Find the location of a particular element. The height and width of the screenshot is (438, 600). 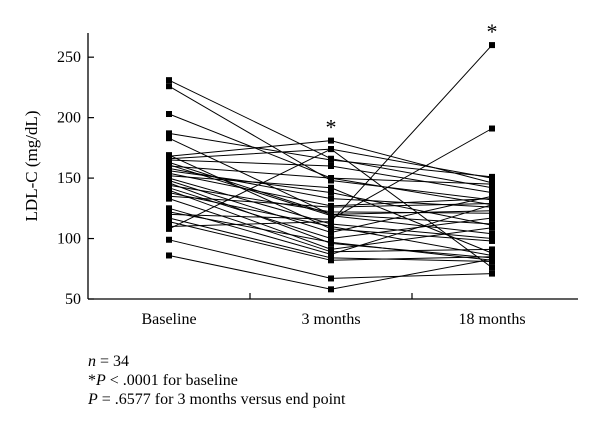

x-category-label: 3 months is located at coordinates (330, 319).